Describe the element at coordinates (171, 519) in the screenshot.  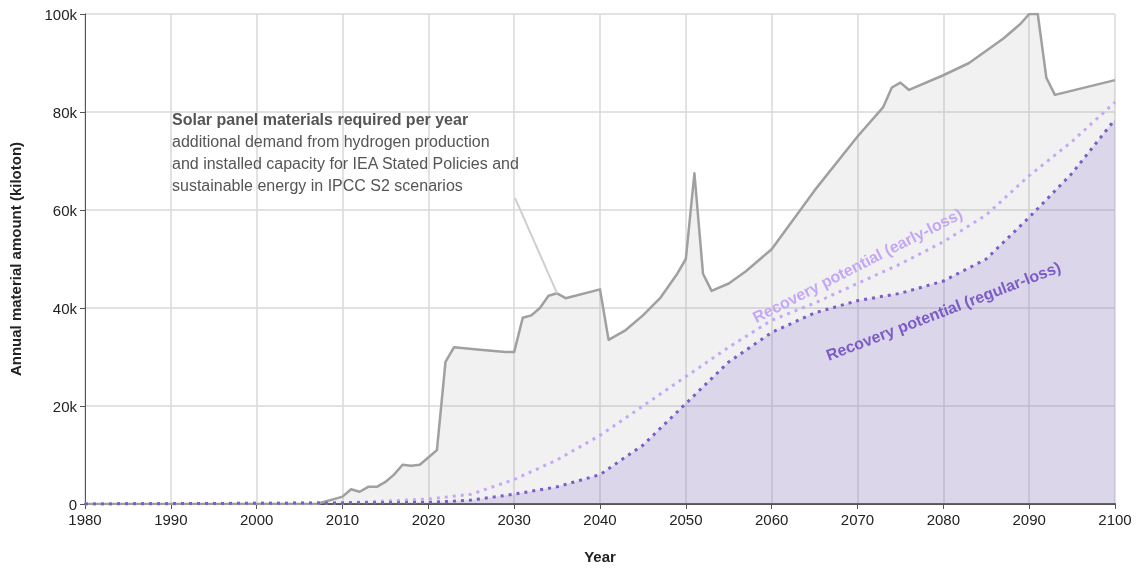
I see `x-tick-label: 1990` at that location.